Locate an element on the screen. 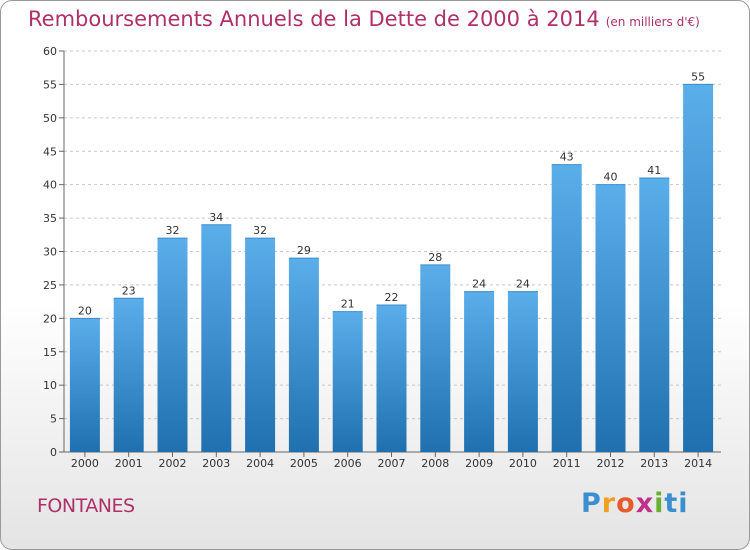 Image resolution: width=750 pixels, height=550 pixels. logo-letter: x is located at coordinates (645, 503).